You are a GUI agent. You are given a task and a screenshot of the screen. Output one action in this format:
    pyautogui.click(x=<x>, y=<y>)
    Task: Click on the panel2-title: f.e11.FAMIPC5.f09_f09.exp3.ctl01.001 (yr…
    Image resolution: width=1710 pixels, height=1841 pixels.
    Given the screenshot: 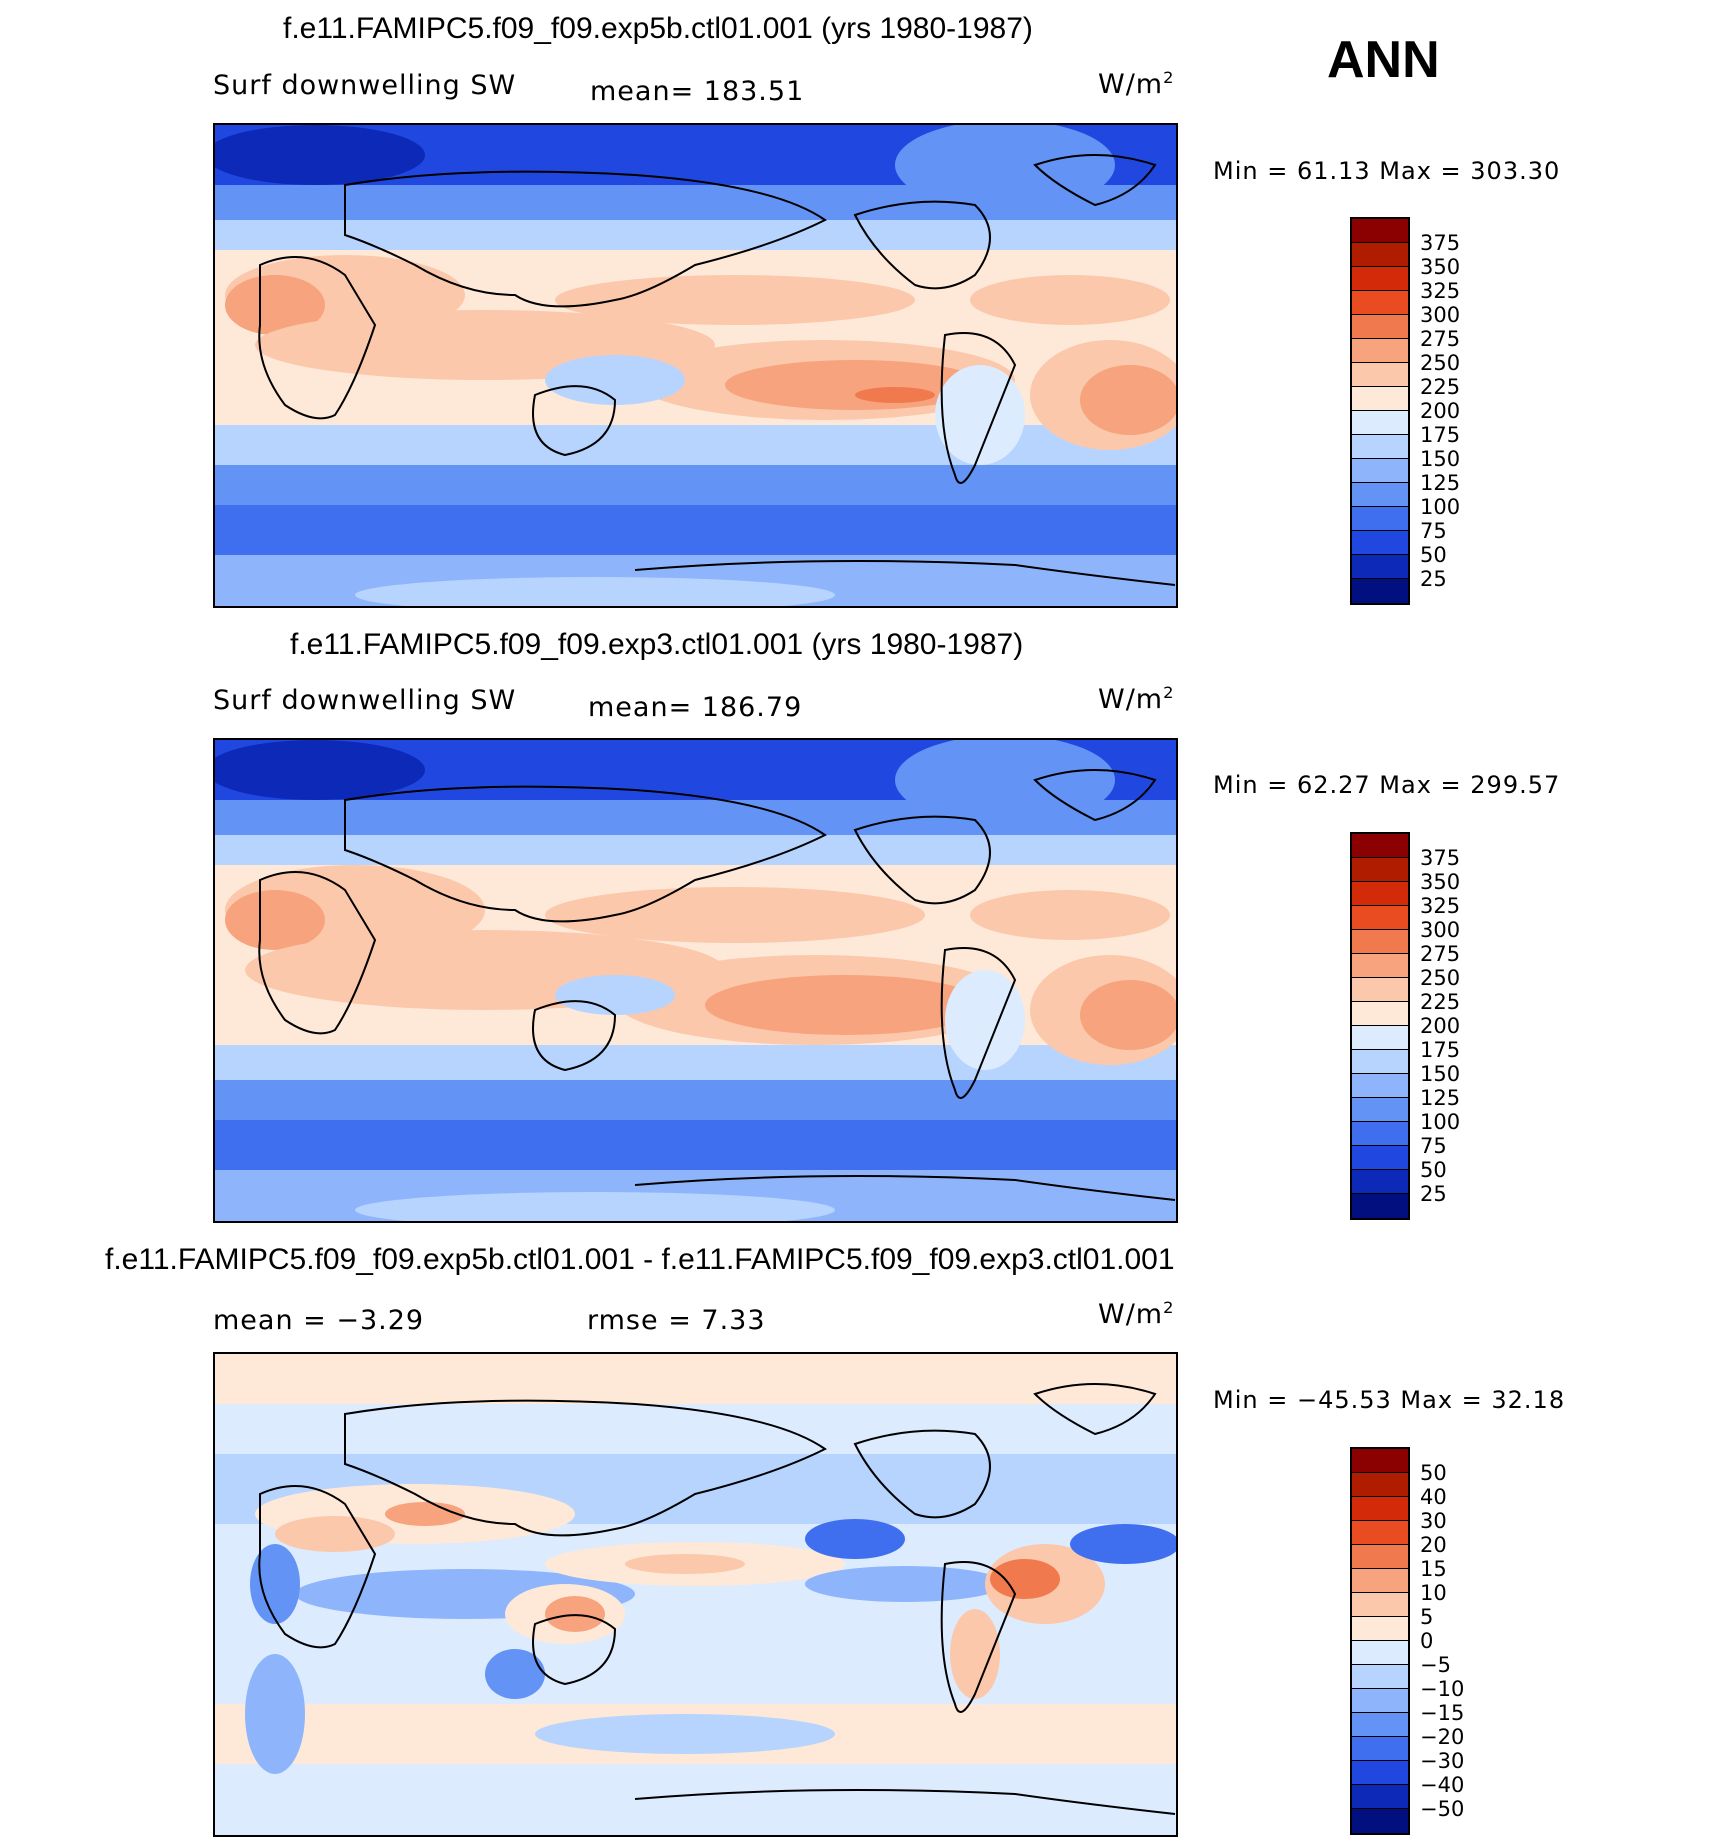 What is the action you would take?
    pyautogui.click(x=657, y=644)
    